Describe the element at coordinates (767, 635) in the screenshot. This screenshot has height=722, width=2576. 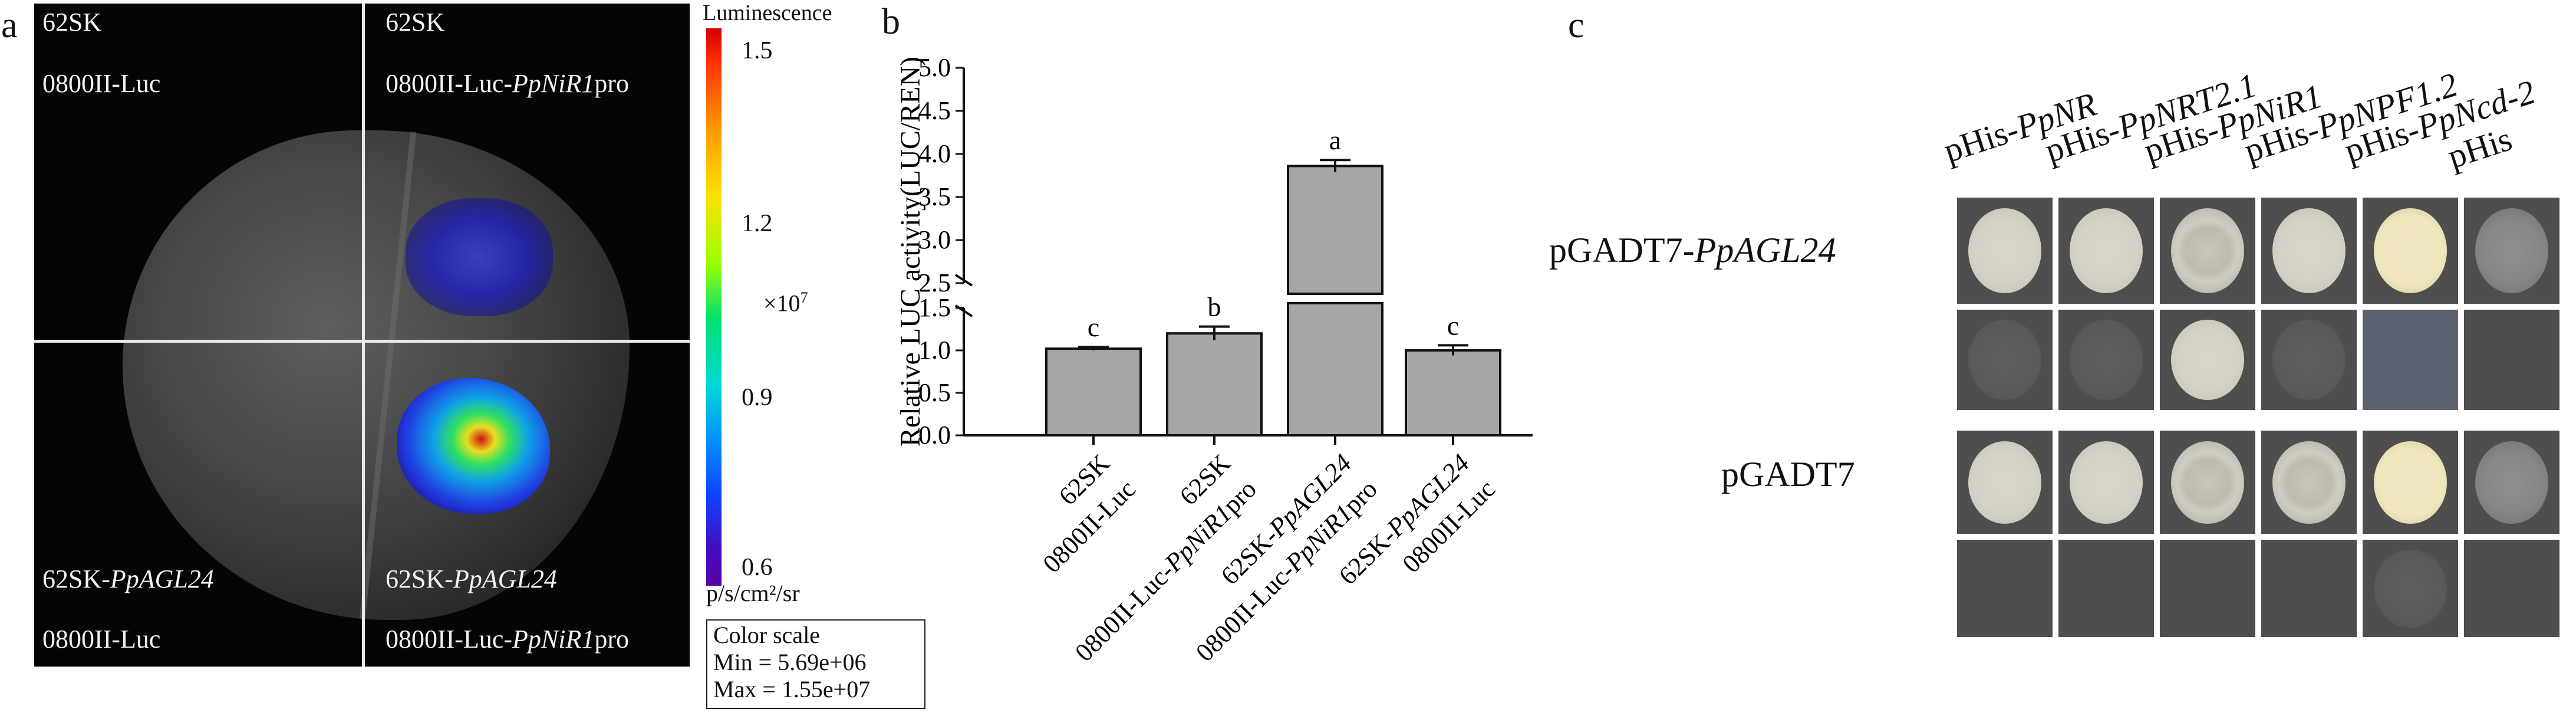
I see `color-scale-title: Color scale` at that location.